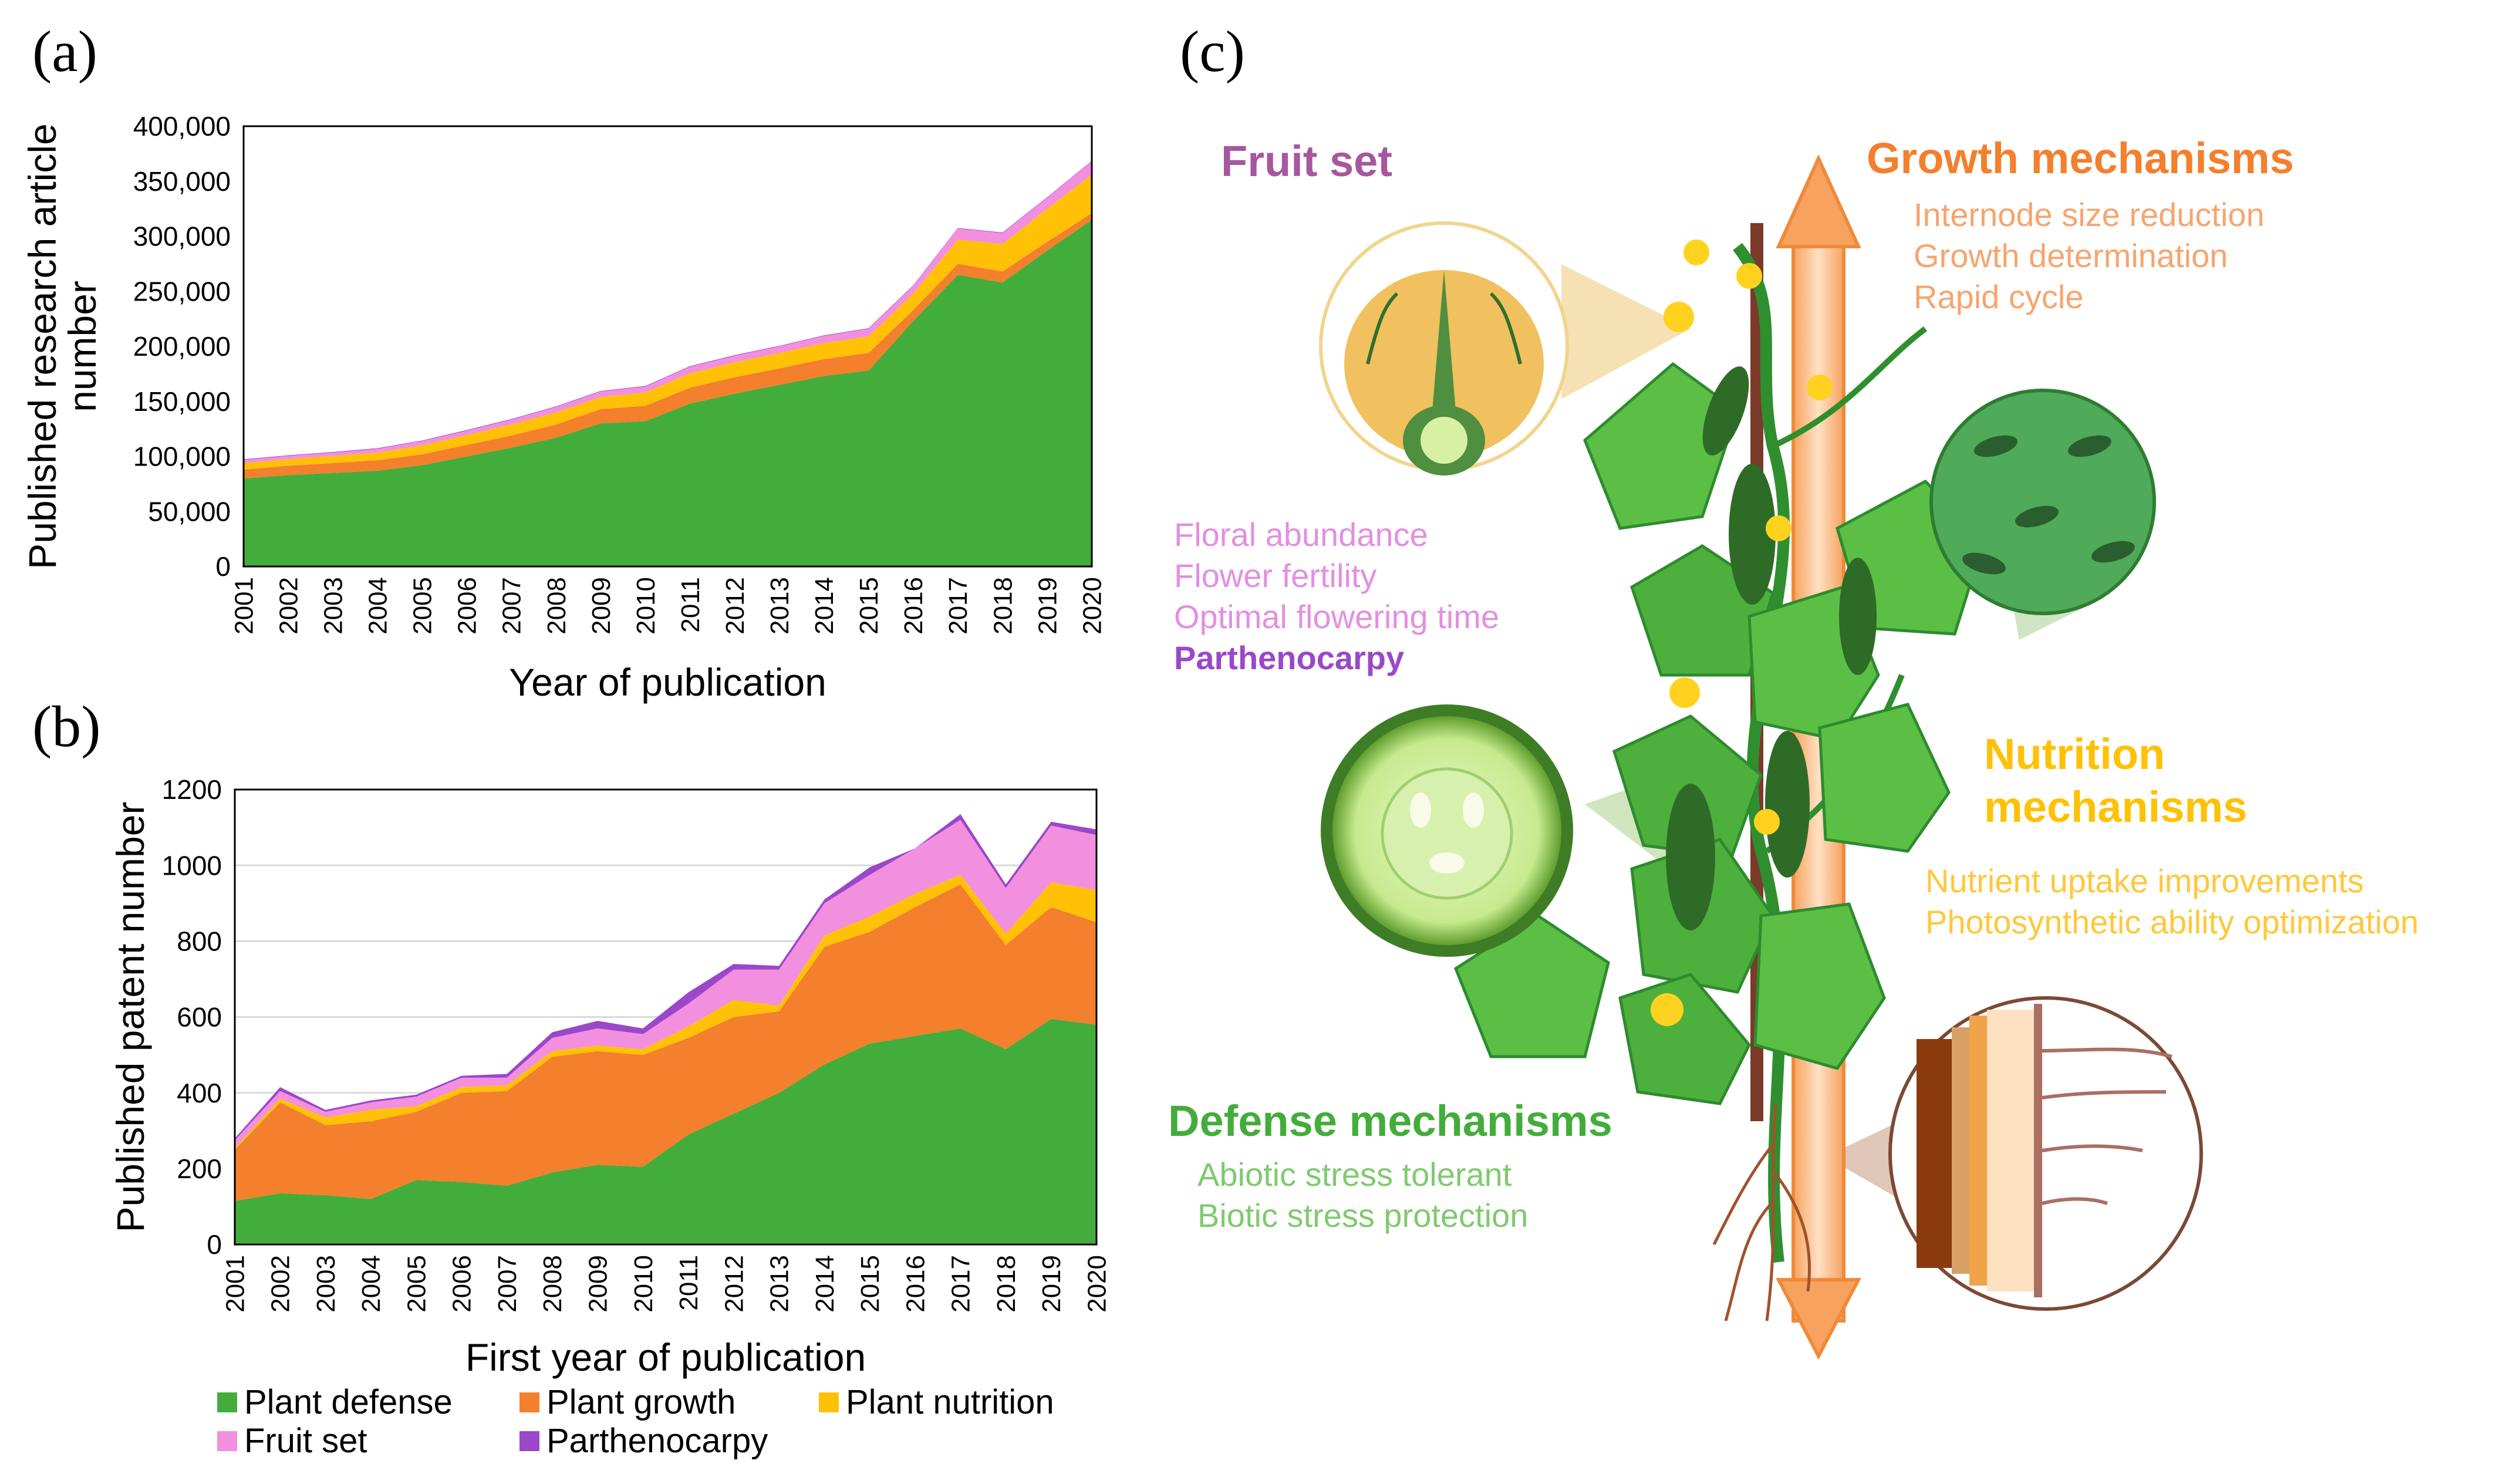  What do you see at coordinates (305, 1441) in the screenshot?
I see `legend-label: Fruit set` at bounding box center [305, 1441].